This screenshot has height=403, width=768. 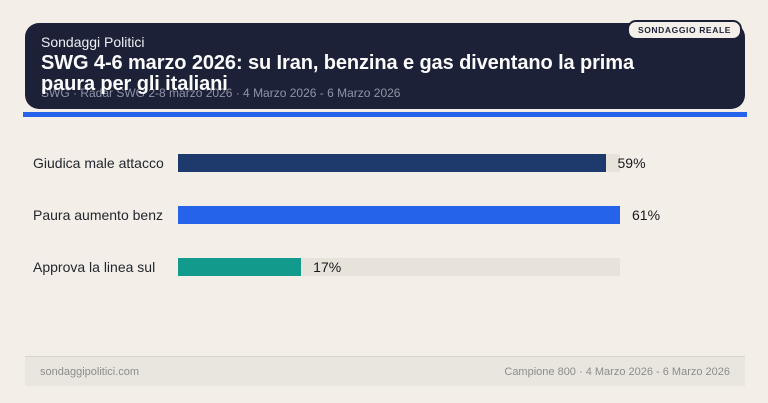 What do you see at coordinates (646, 215) in the screenshot?
I see `bar-value: 61%` at bounding box center [646, 215].